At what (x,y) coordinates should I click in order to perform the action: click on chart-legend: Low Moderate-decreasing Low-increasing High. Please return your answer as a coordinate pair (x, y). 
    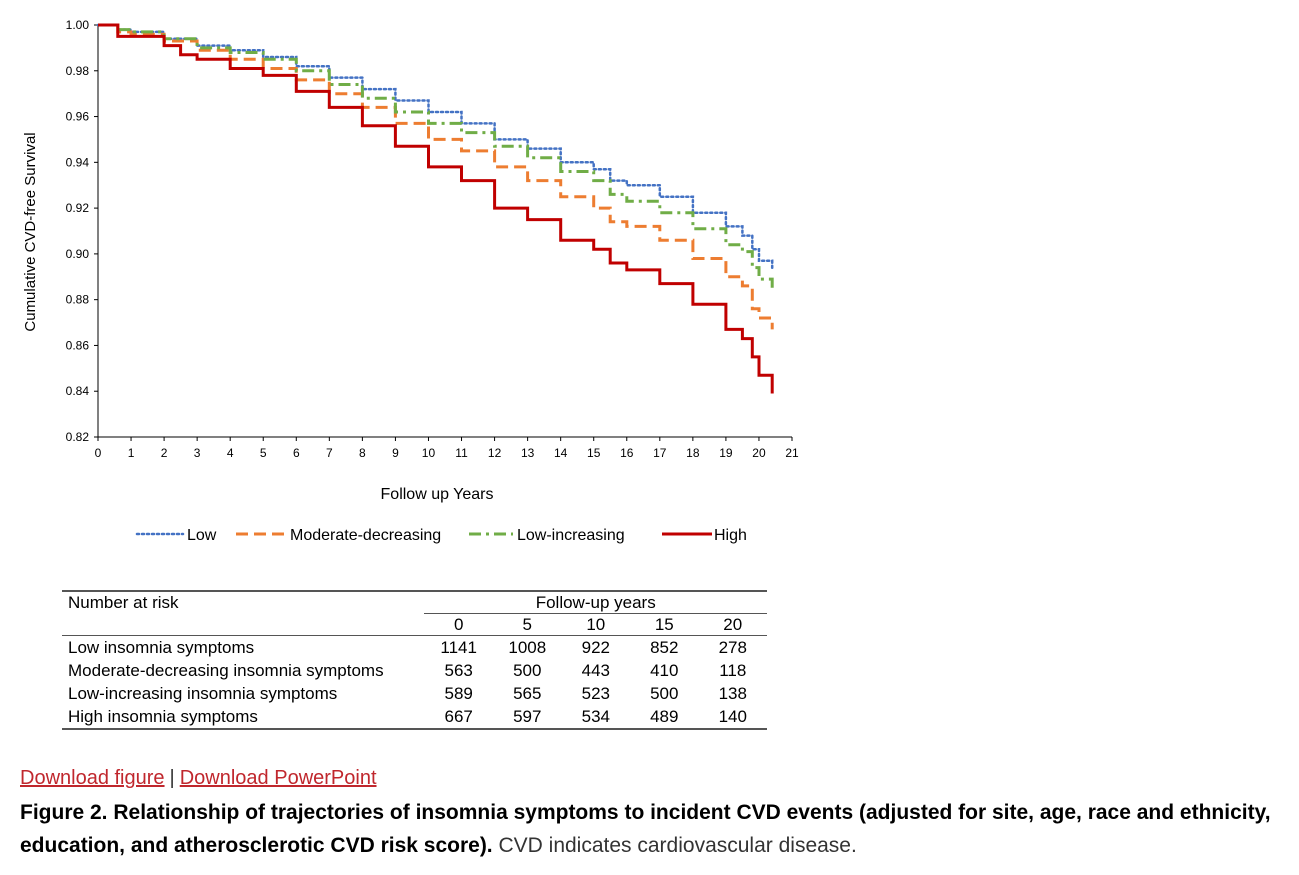
    Looking at the image, I should click on (441, 535).